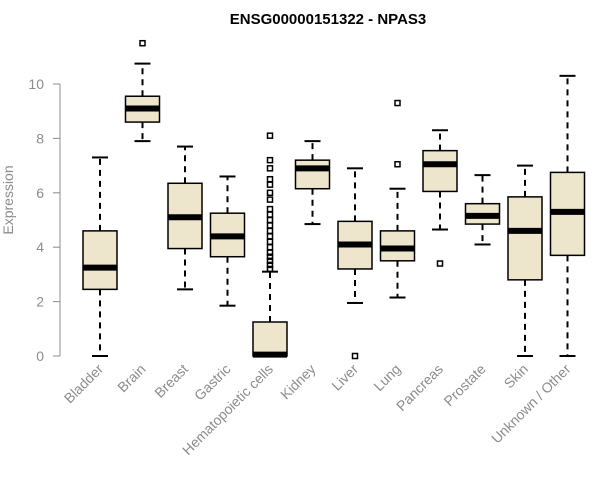 The image size is (600, 500). What do you see at coordinates (8, 199) in the screenshot?
I see `y-axis-label: Expression` at bounding box center [8, 199].